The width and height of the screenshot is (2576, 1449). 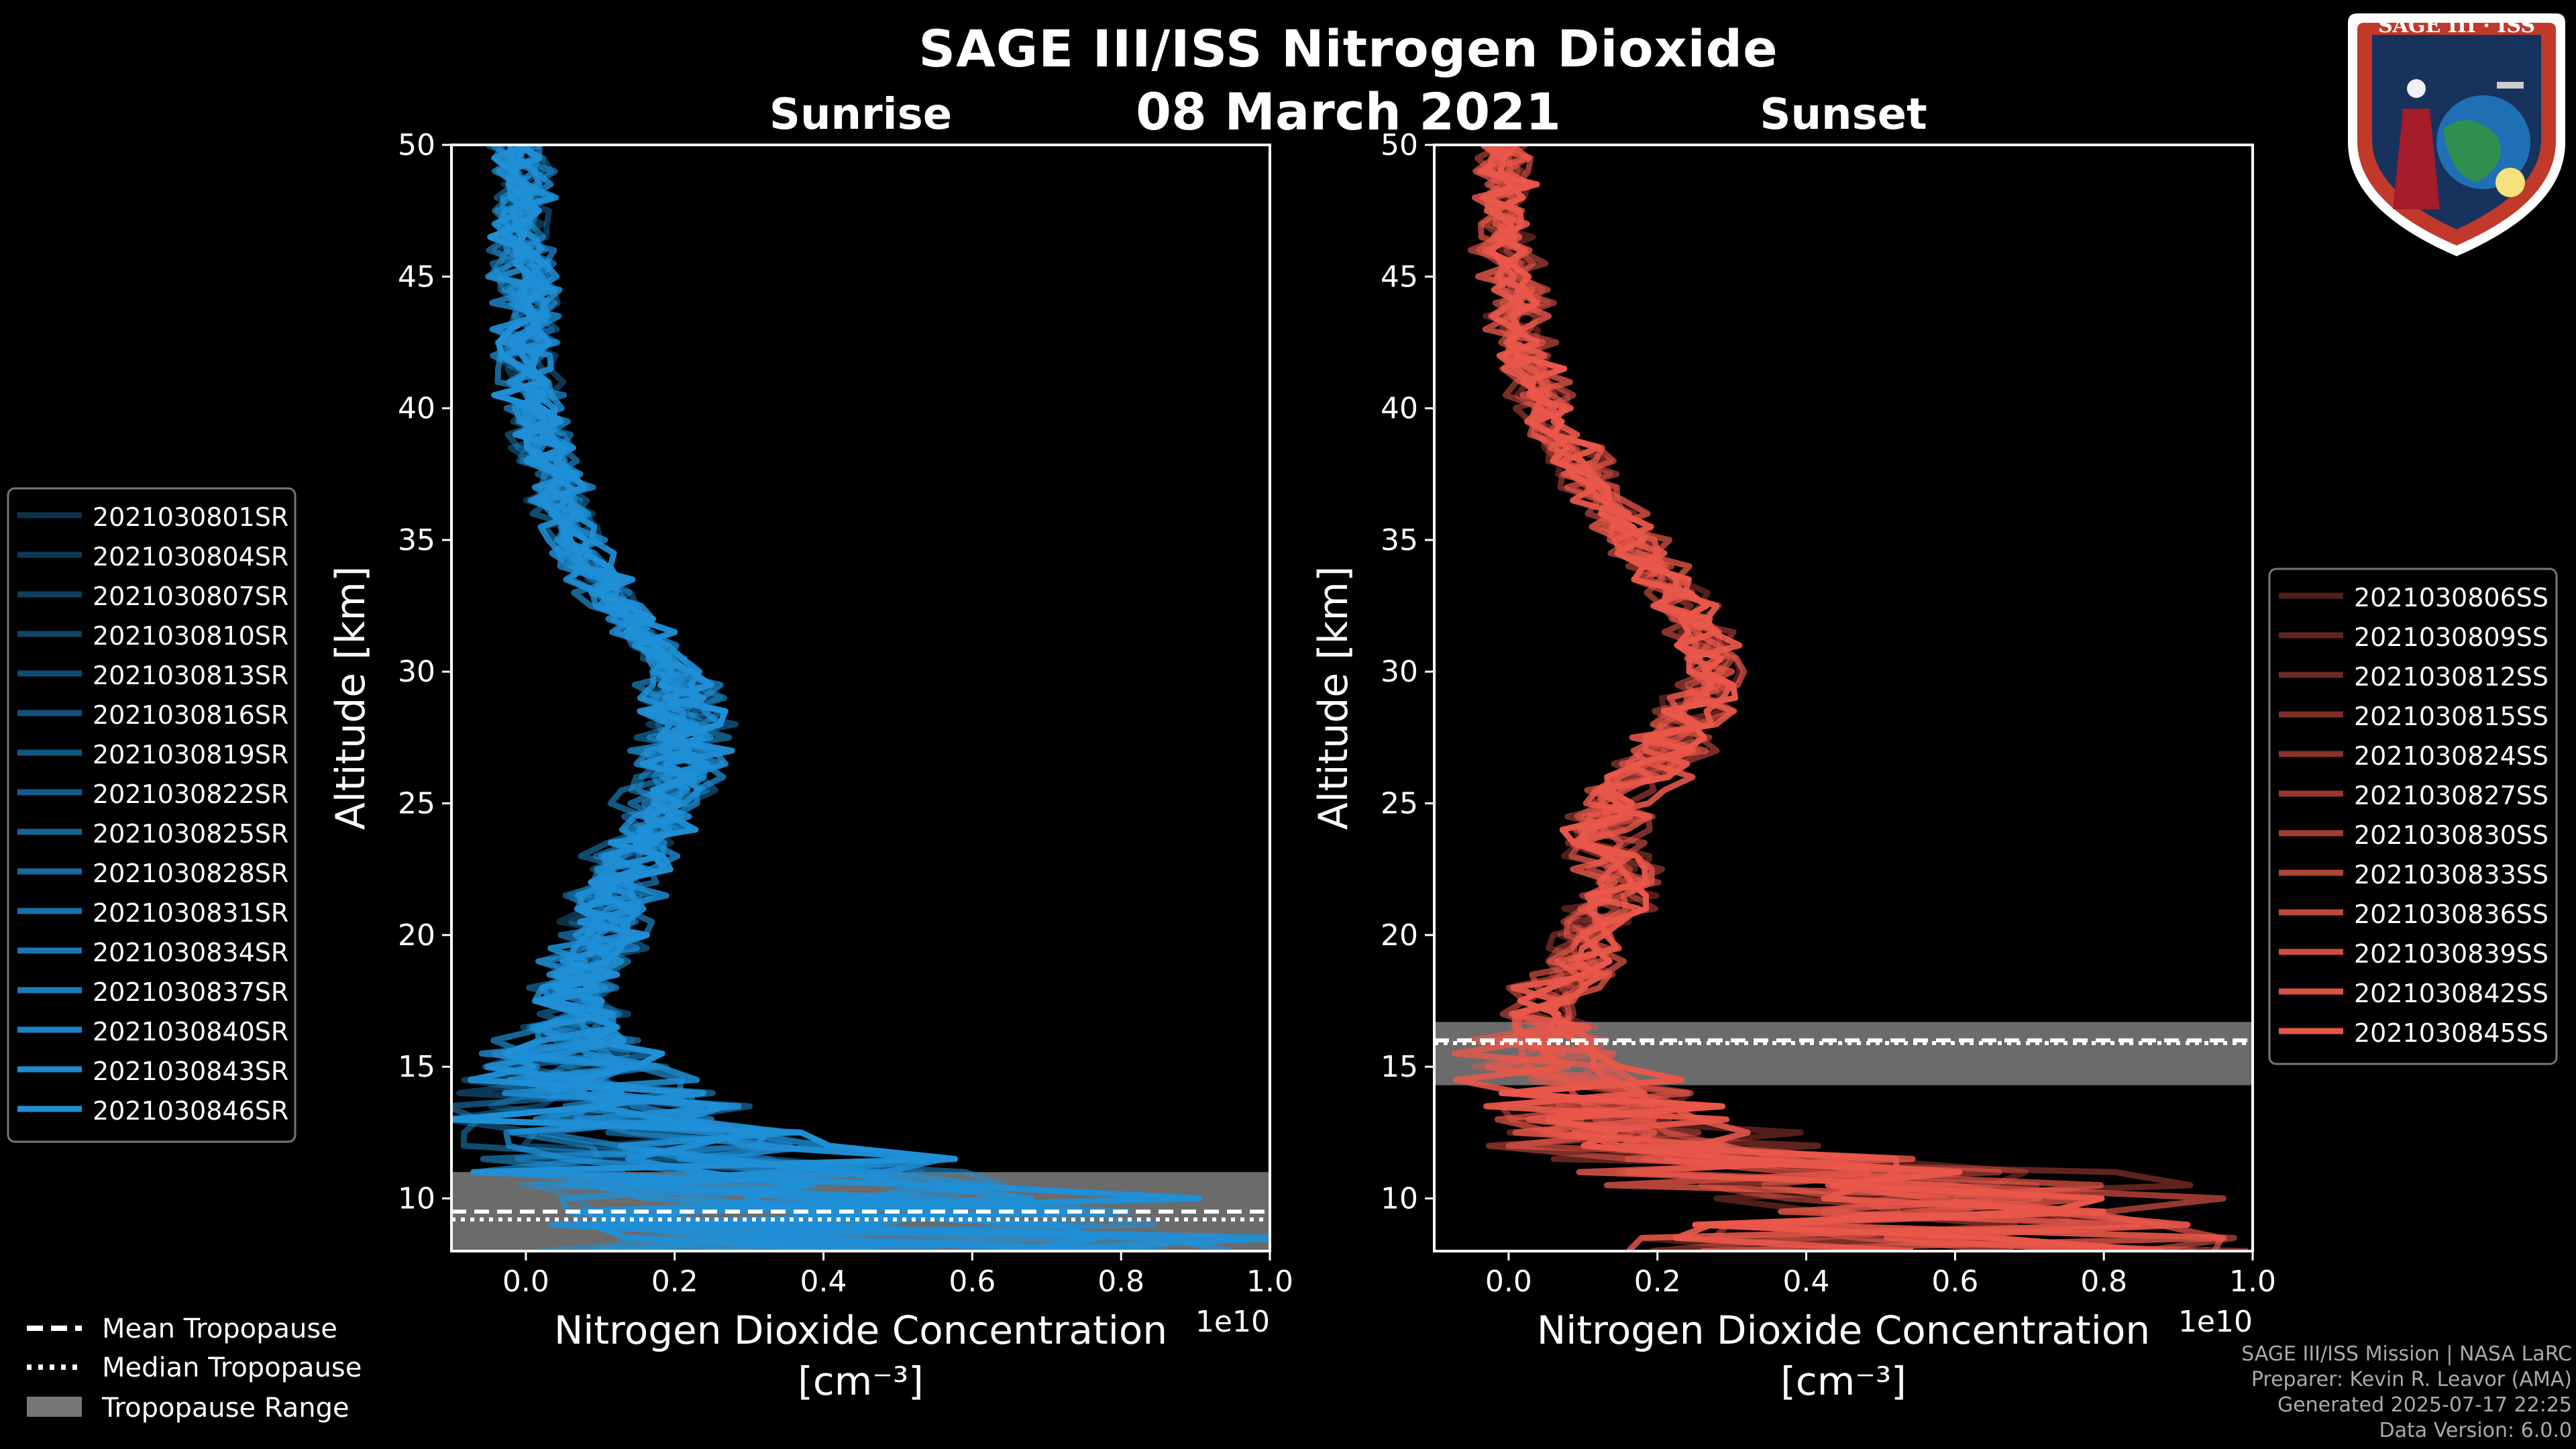 What do you see at coordinates (2451, 993) in the screenshot?
I see `legend-entry-label: 2021030842SS` at bounding box center [2451, 993].